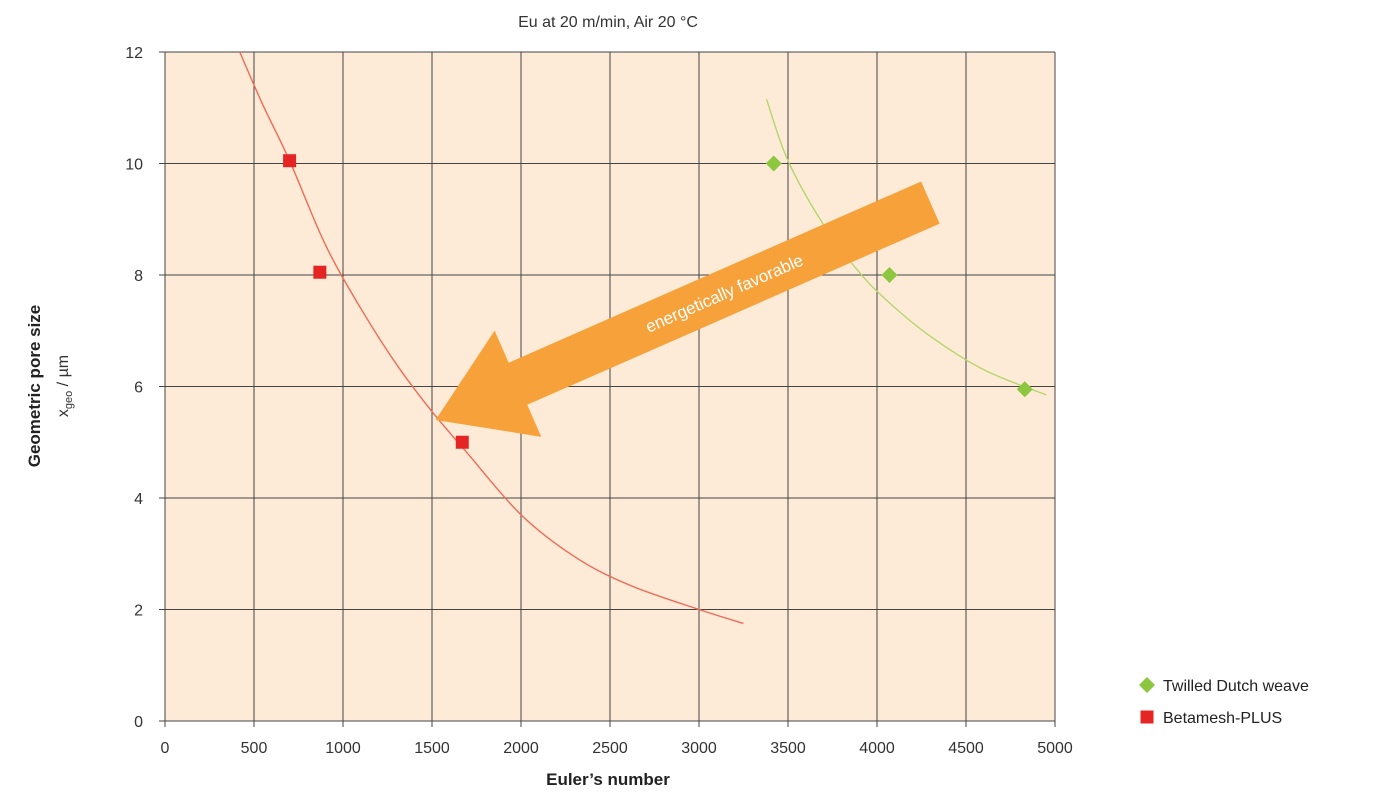  Describe the element at coordinates (34, 386) in the screenshot. I see `y-axis-label-title: Geometric pore size` at that location.